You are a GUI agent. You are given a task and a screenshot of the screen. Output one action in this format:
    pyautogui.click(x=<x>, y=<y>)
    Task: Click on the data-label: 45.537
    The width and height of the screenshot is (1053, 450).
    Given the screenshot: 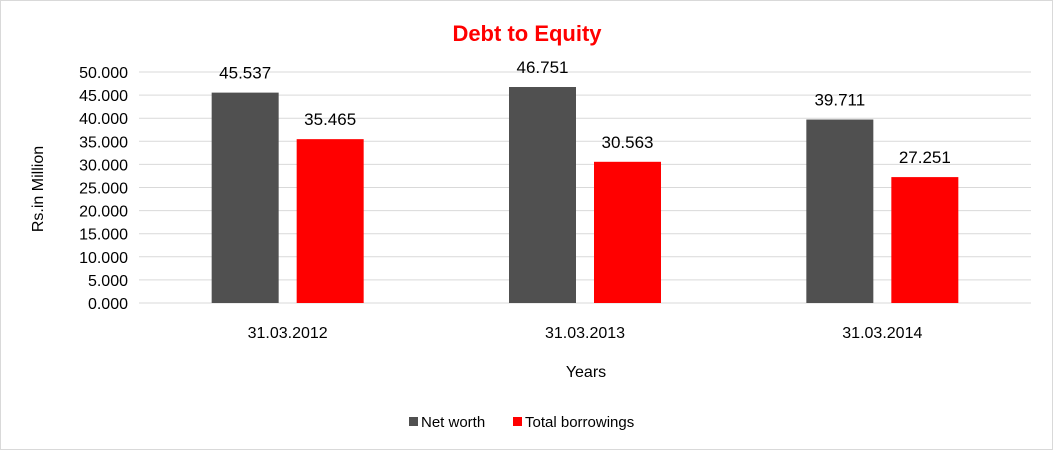 What is the action you would take?
    pyautogui.click(x=245, y=73)
    